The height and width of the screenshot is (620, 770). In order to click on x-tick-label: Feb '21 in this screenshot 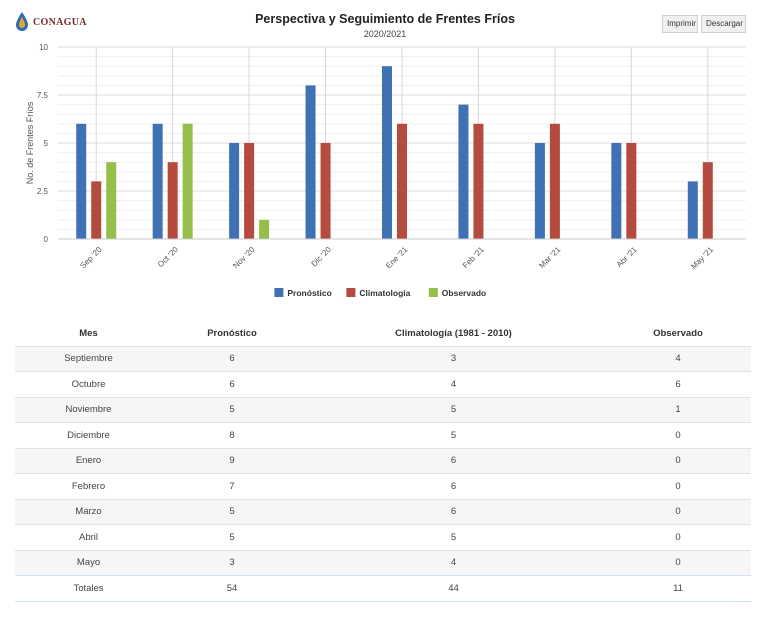, I will do `click(473, 257)`.